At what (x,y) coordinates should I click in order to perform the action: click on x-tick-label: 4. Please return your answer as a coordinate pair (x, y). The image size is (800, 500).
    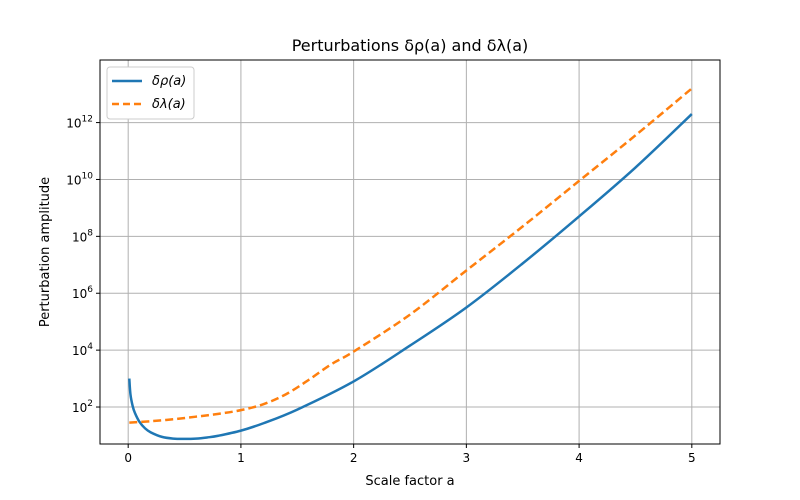
    Looking at the image, I should click on (579, 458).